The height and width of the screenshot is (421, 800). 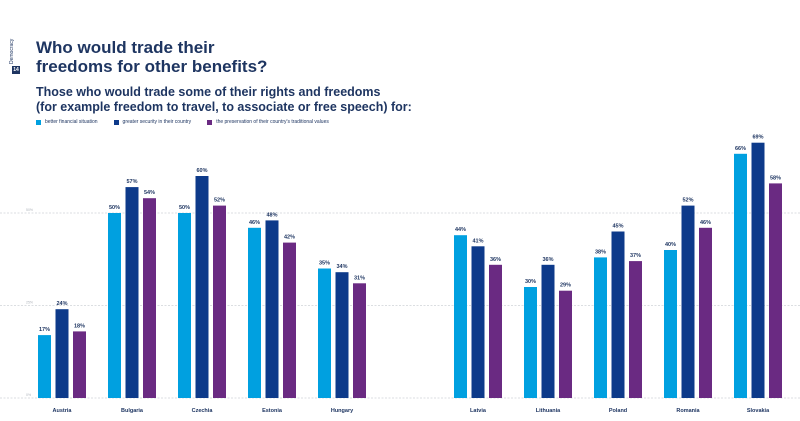 What do you see at coordinates (63, 411) in the screenshot?
I see `category-label-austria: Austria` at bounding box center [63, 411].